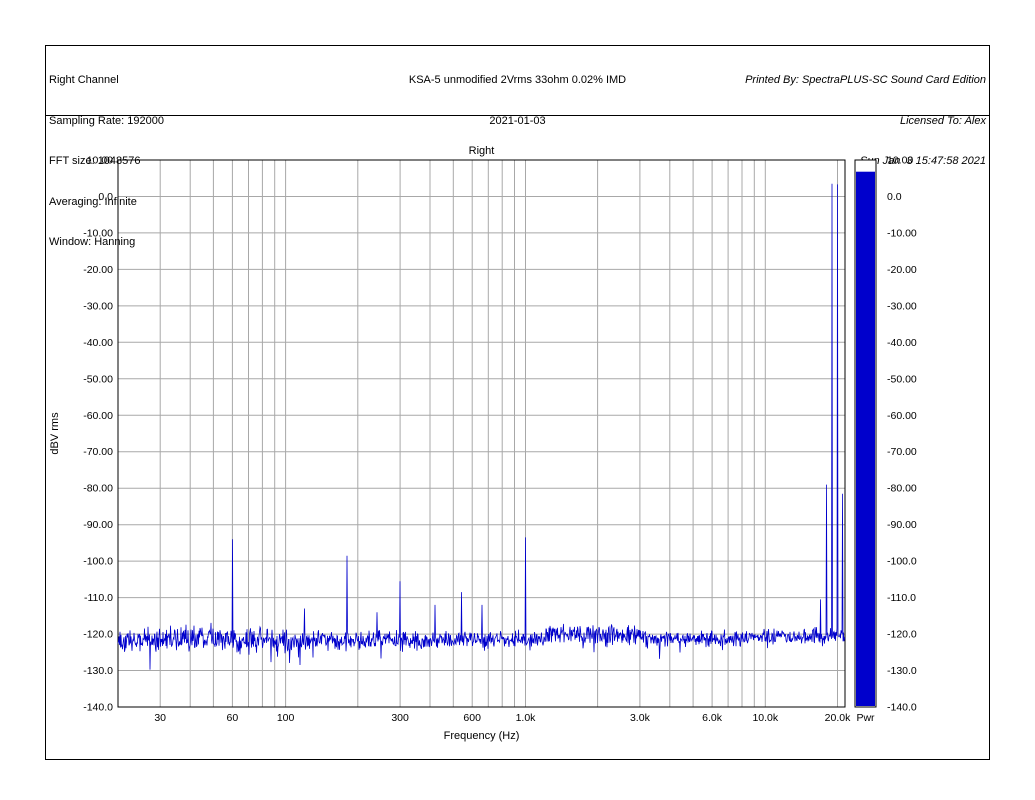 The width and height of the screenshot is (1035, 800). Describe the element at coordinates (98, 562) in the screenshot. I see `y-tick-label-left: -100.0` at that location.